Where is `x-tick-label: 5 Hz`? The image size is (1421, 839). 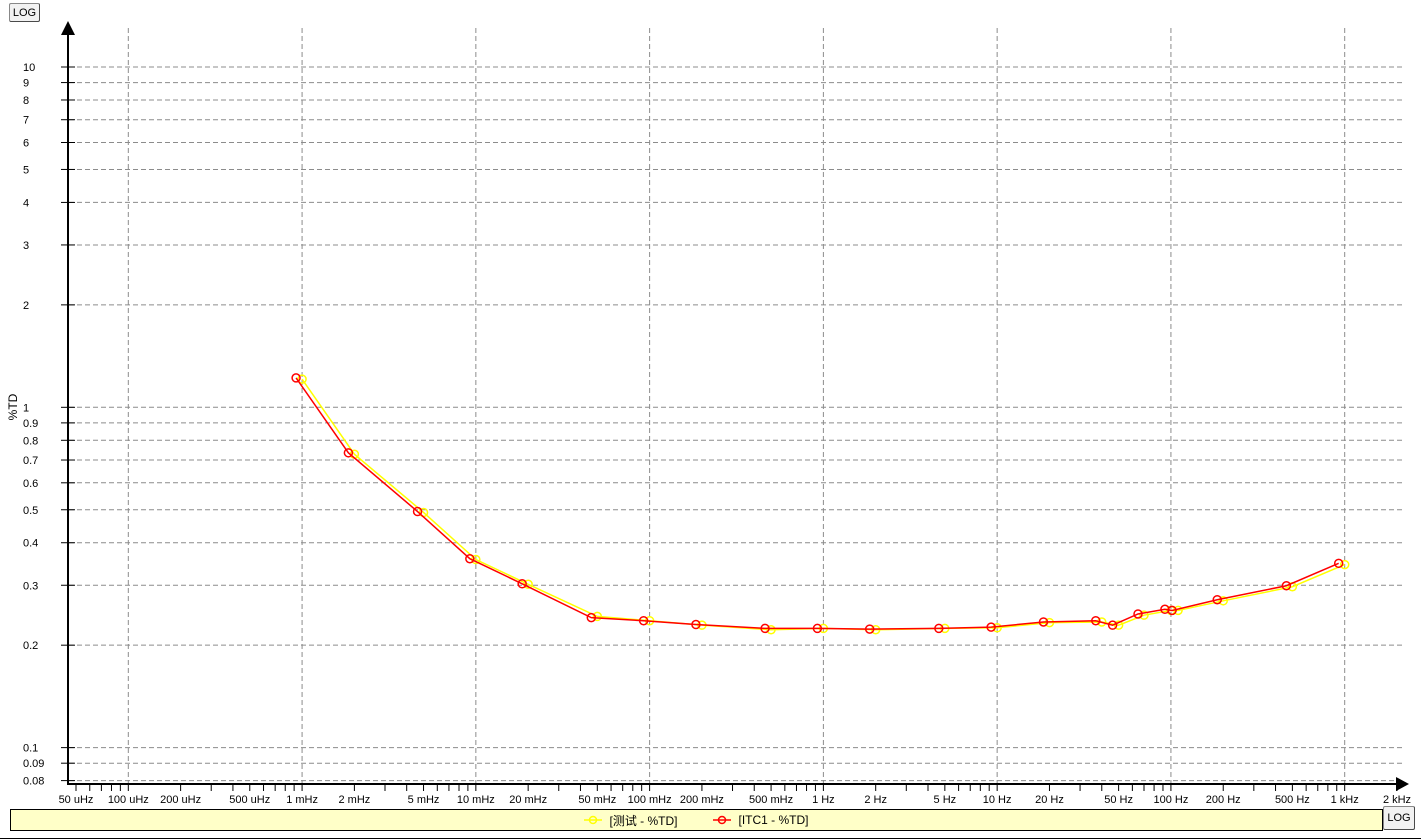 x-tick-label: 5 Hz is located at coordinates (945, 800).